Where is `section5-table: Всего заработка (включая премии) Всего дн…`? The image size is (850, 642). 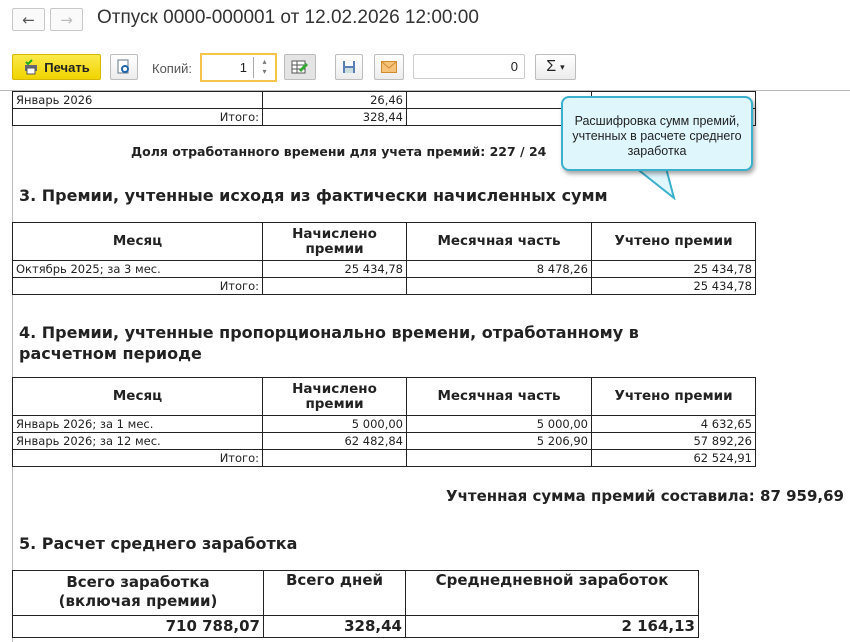
section5-table: Всего заработка (включая премии) Всего дн… is located at coordinates (355, 604).